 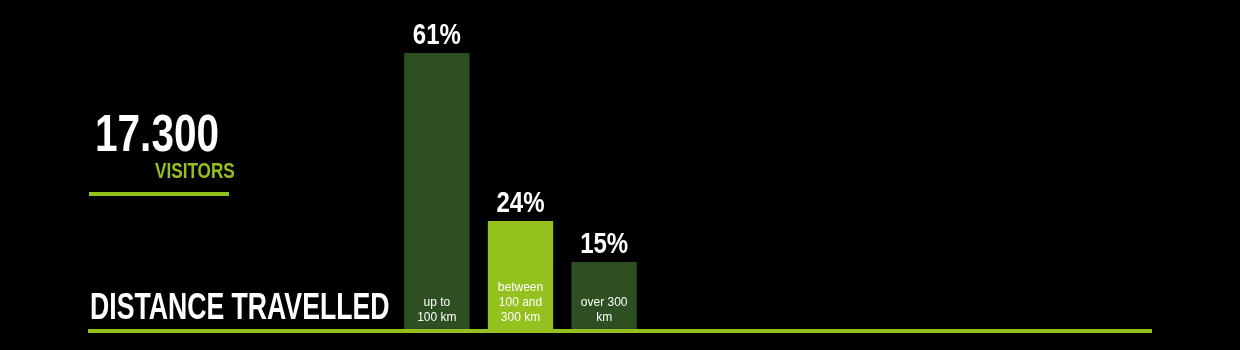 I want to click on data-label: 15%, so click(x=604, y=242).